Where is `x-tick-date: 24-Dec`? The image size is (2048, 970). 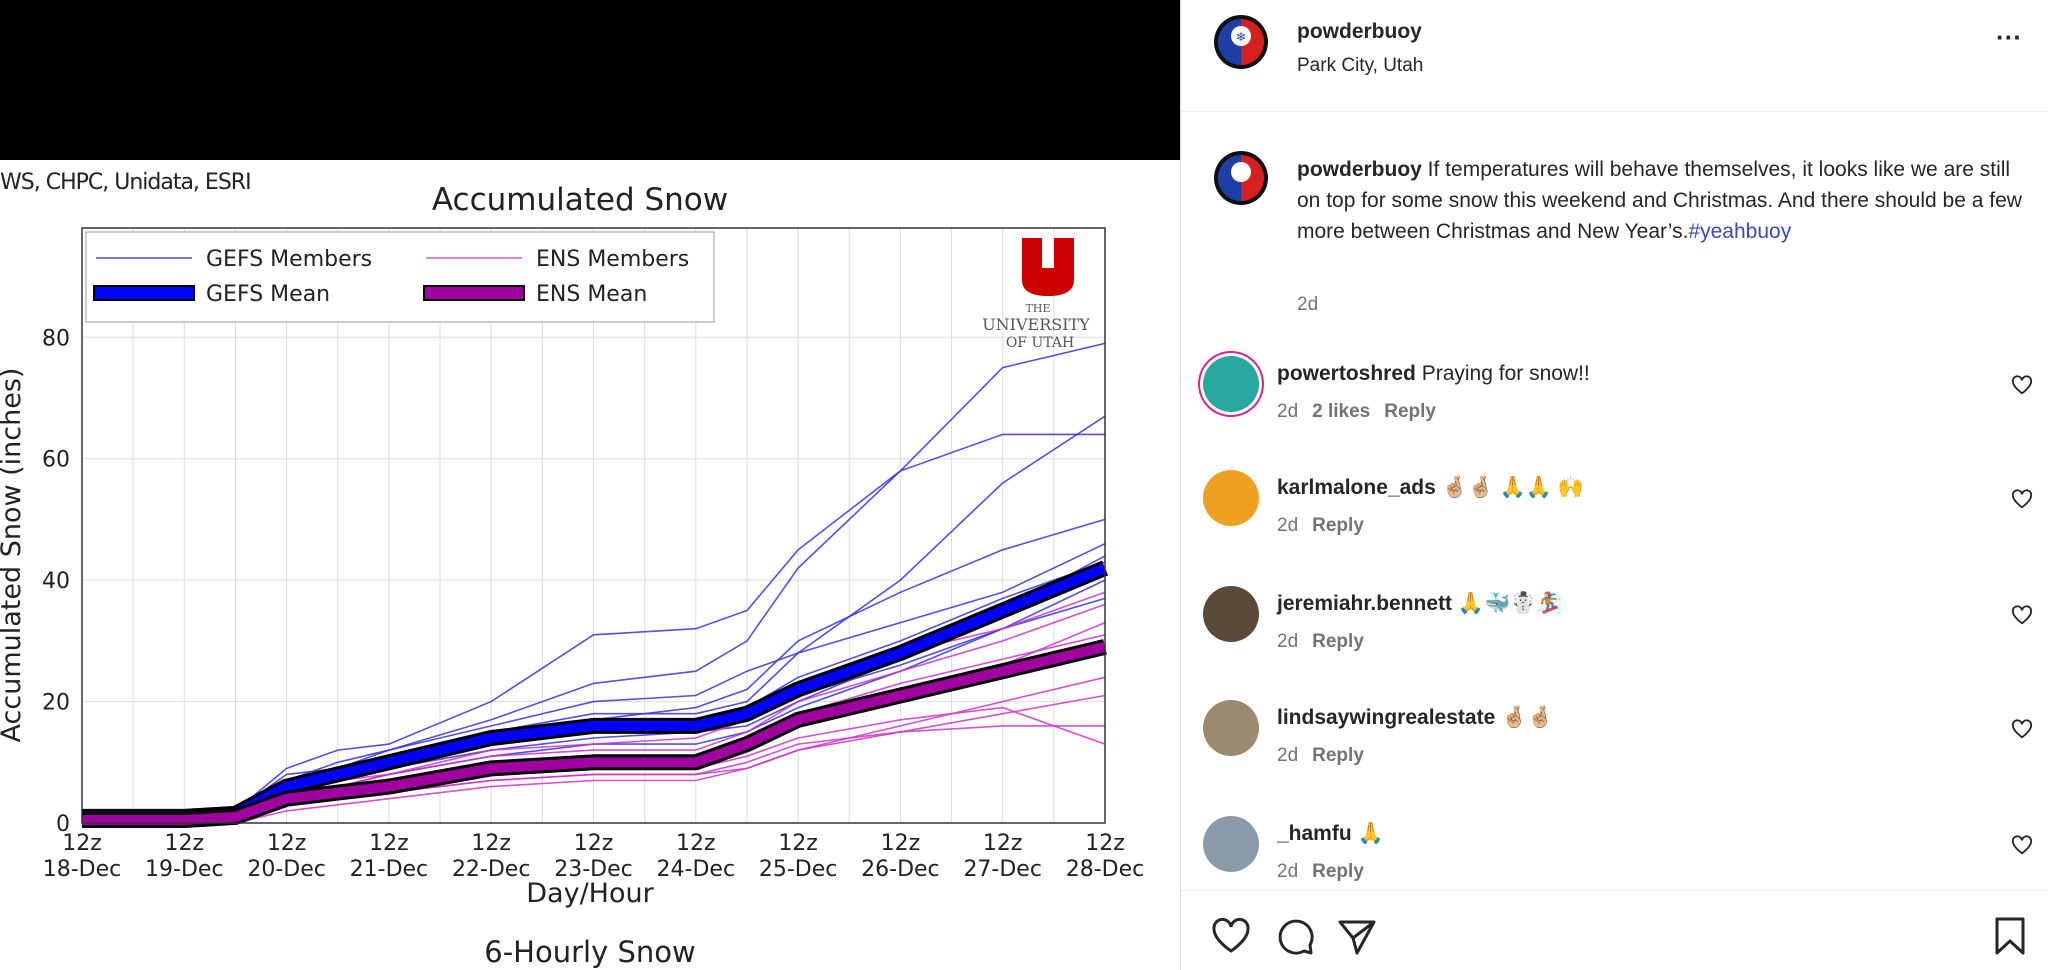 x-tick-date: 24-Dec is located at coordinates (696, 869).